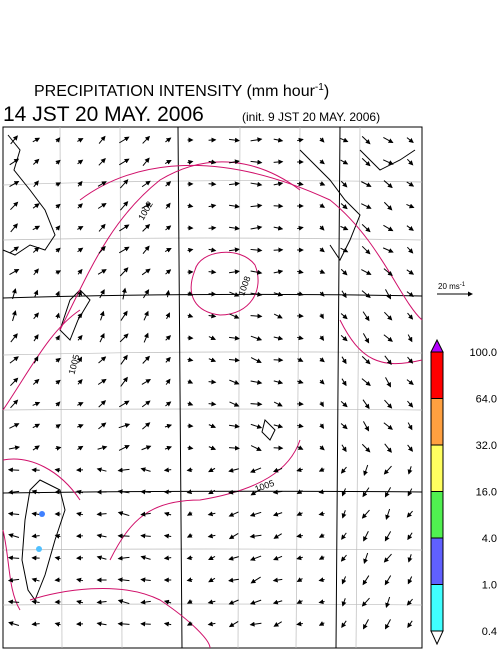 Image resolution: width=500 pixels, height=655 pixels. Describe the element at coordinates (483, 353) in the screenshot. I see `colorbar-label: 100.0` at that location.